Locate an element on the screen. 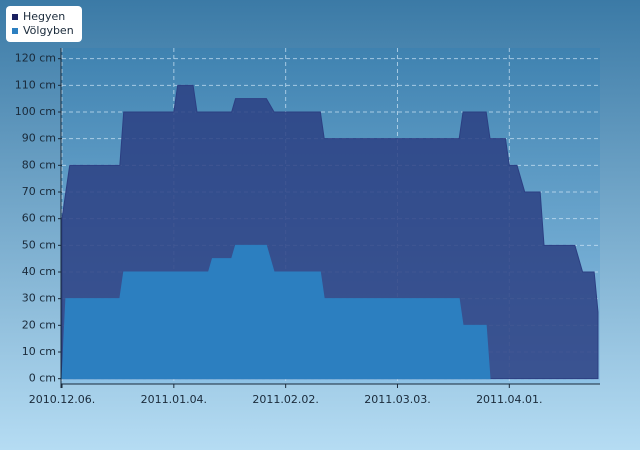 This screenshot has width=640, height=454. y-tick-label: 100 cm is located at coordinates (35, 111).